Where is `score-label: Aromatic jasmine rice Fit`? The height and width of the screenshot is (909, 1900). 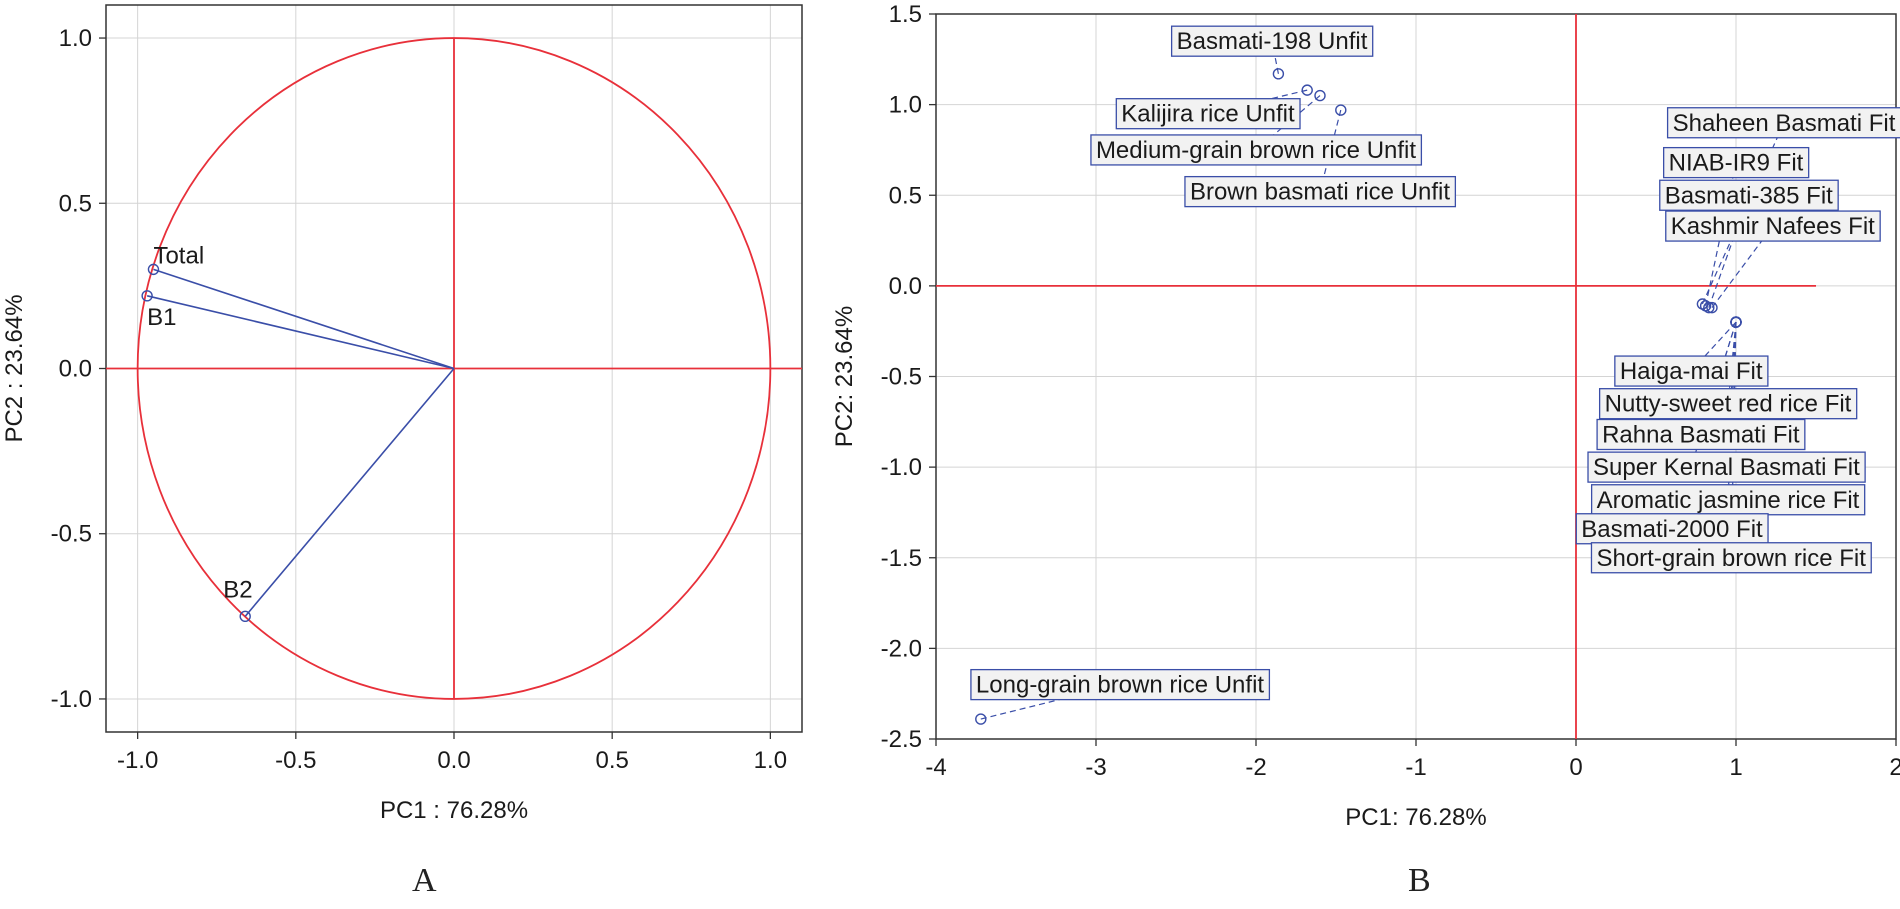 score-label: Aromatic jasmine rice Fit is located at coordinates (1728, 500).